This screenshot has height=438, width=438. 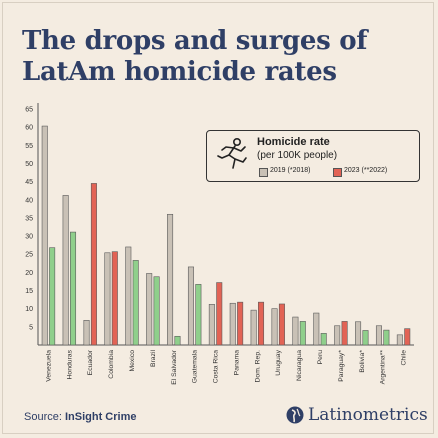 I want to click on legend-swatch-2019, so click(x=263, y=172).